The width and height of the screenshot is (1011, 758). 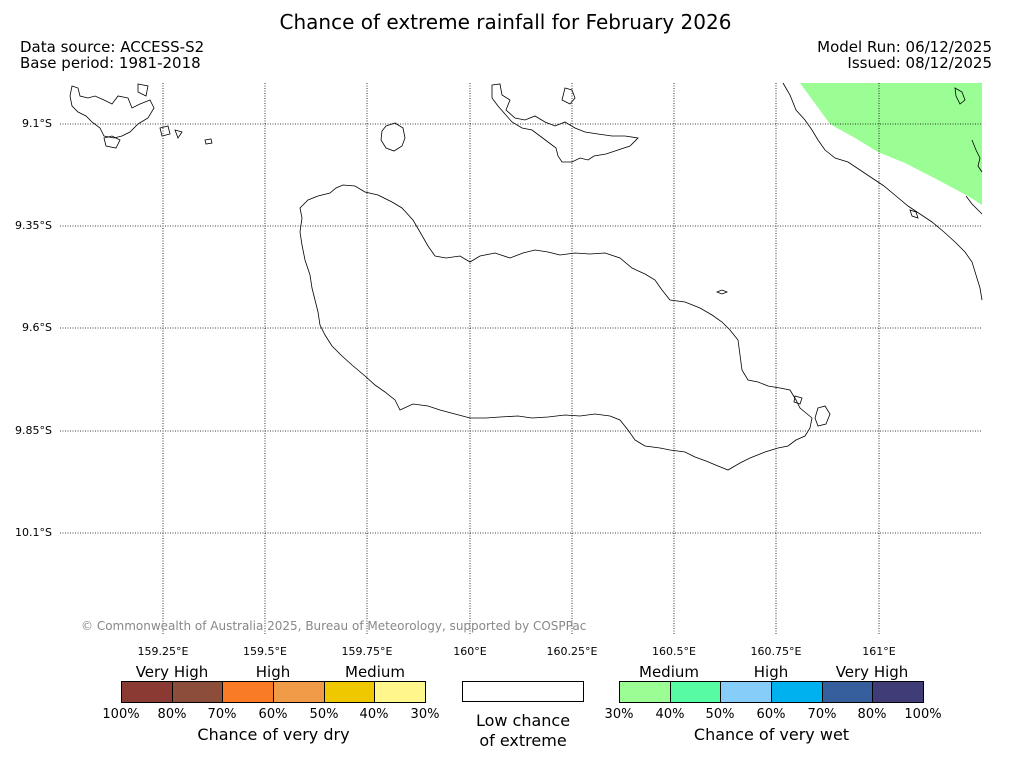 I want to click on issued-date: Issued: 08/12/2025, so click(x=919, y=63).